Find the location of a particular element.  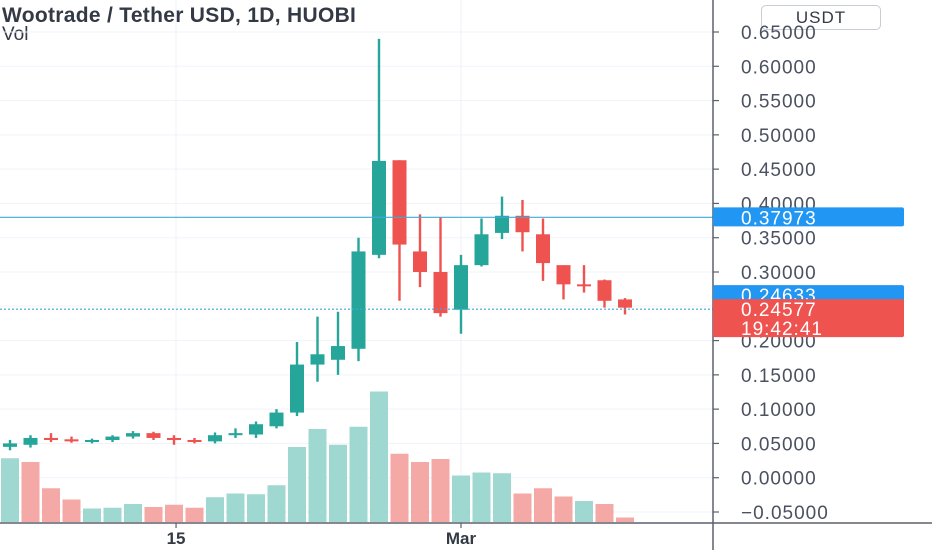

currency-button: USDT is located at coordinates (821, 17).